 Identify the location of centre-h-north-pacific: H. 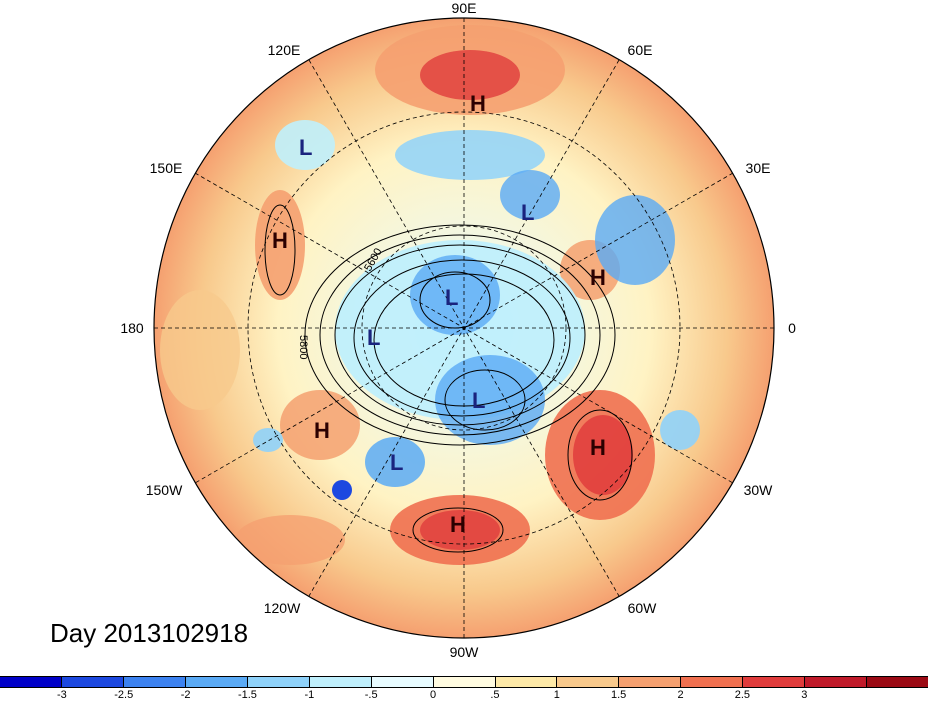
(280, 240).